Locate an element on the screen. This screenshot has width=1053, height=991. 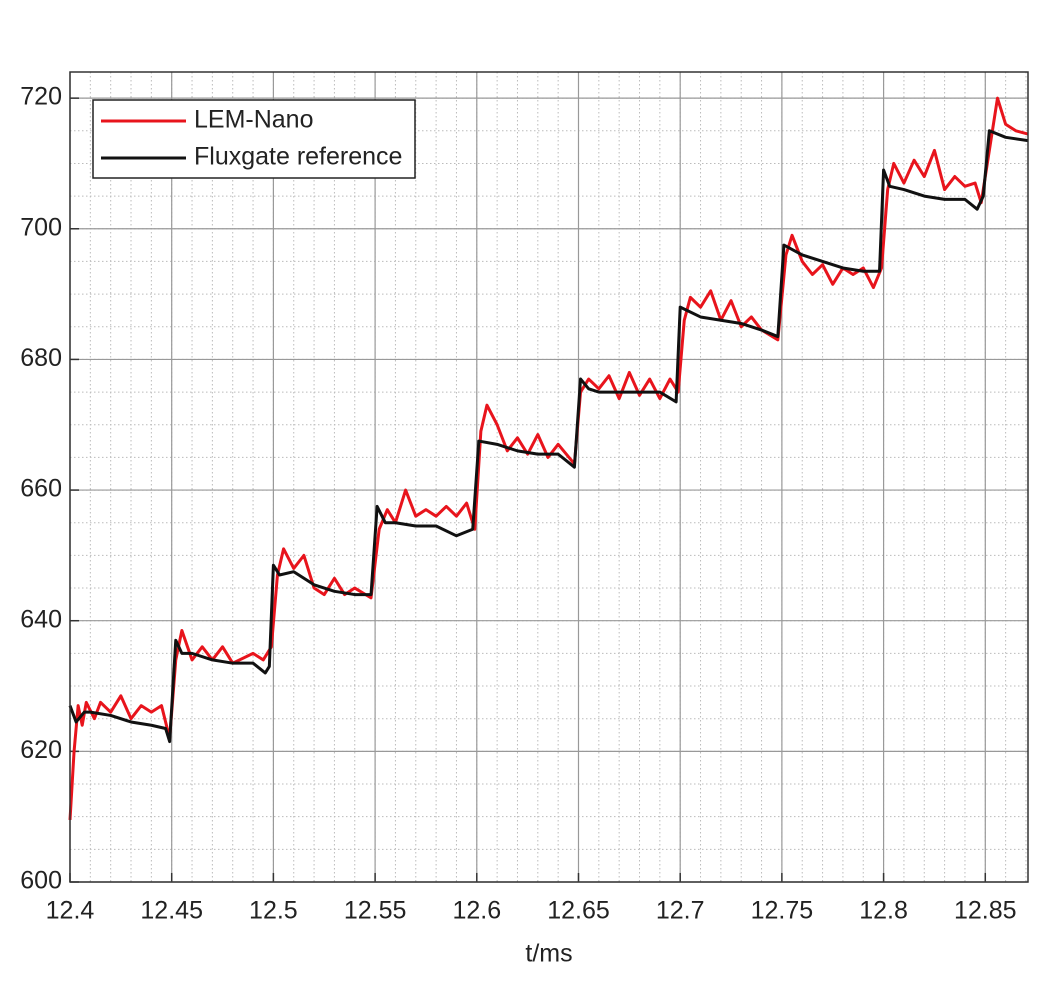
y-tick-label: 680 is located at coordinates (41, 358).